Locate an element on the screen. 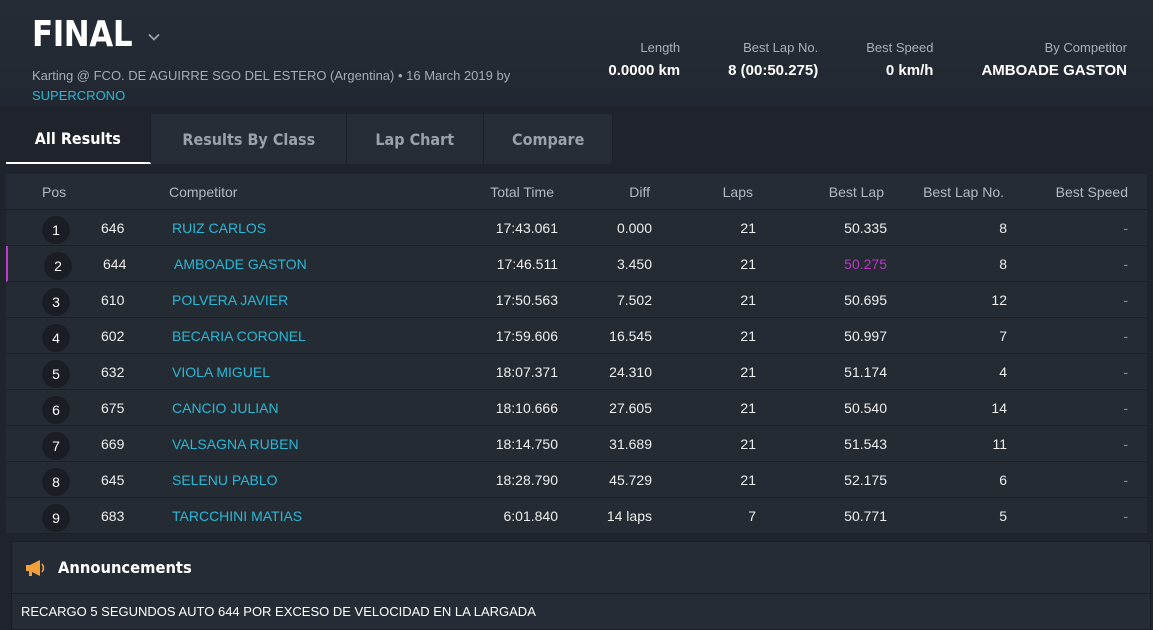 The width and height of the screenshot is (1153, 630). stat-length: Length 0.0000 km is located at coordinates (644, 60).